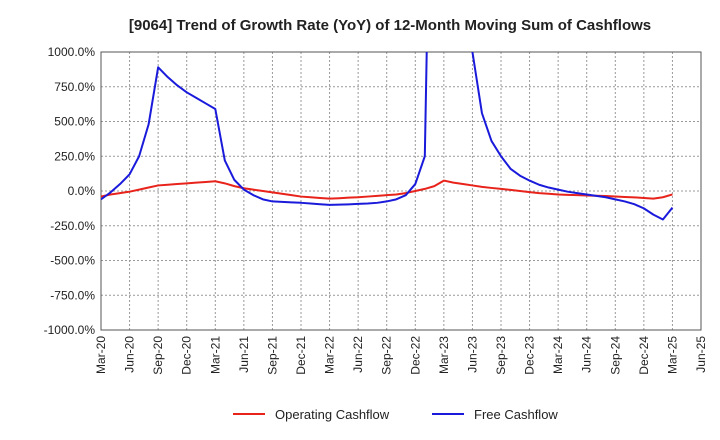 The width and height of the screenshot is (720, 440). I want to click on legend: Operating Cashflow Free Cashflow, so click(395, 414).